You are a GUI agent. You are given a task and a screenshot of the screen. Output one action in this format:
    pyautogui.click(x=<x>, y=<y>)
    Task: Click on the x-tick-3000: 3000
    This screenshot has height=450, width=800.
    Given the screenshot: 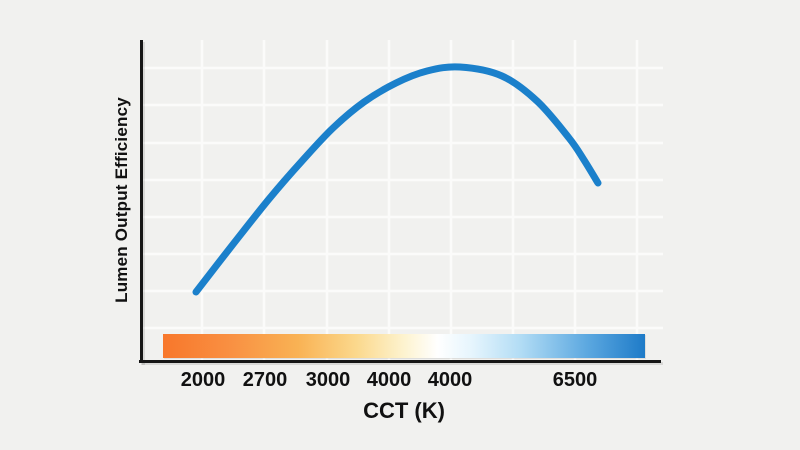 What is the action you would take?
    pyautogui.click(x=328, y=380)
    